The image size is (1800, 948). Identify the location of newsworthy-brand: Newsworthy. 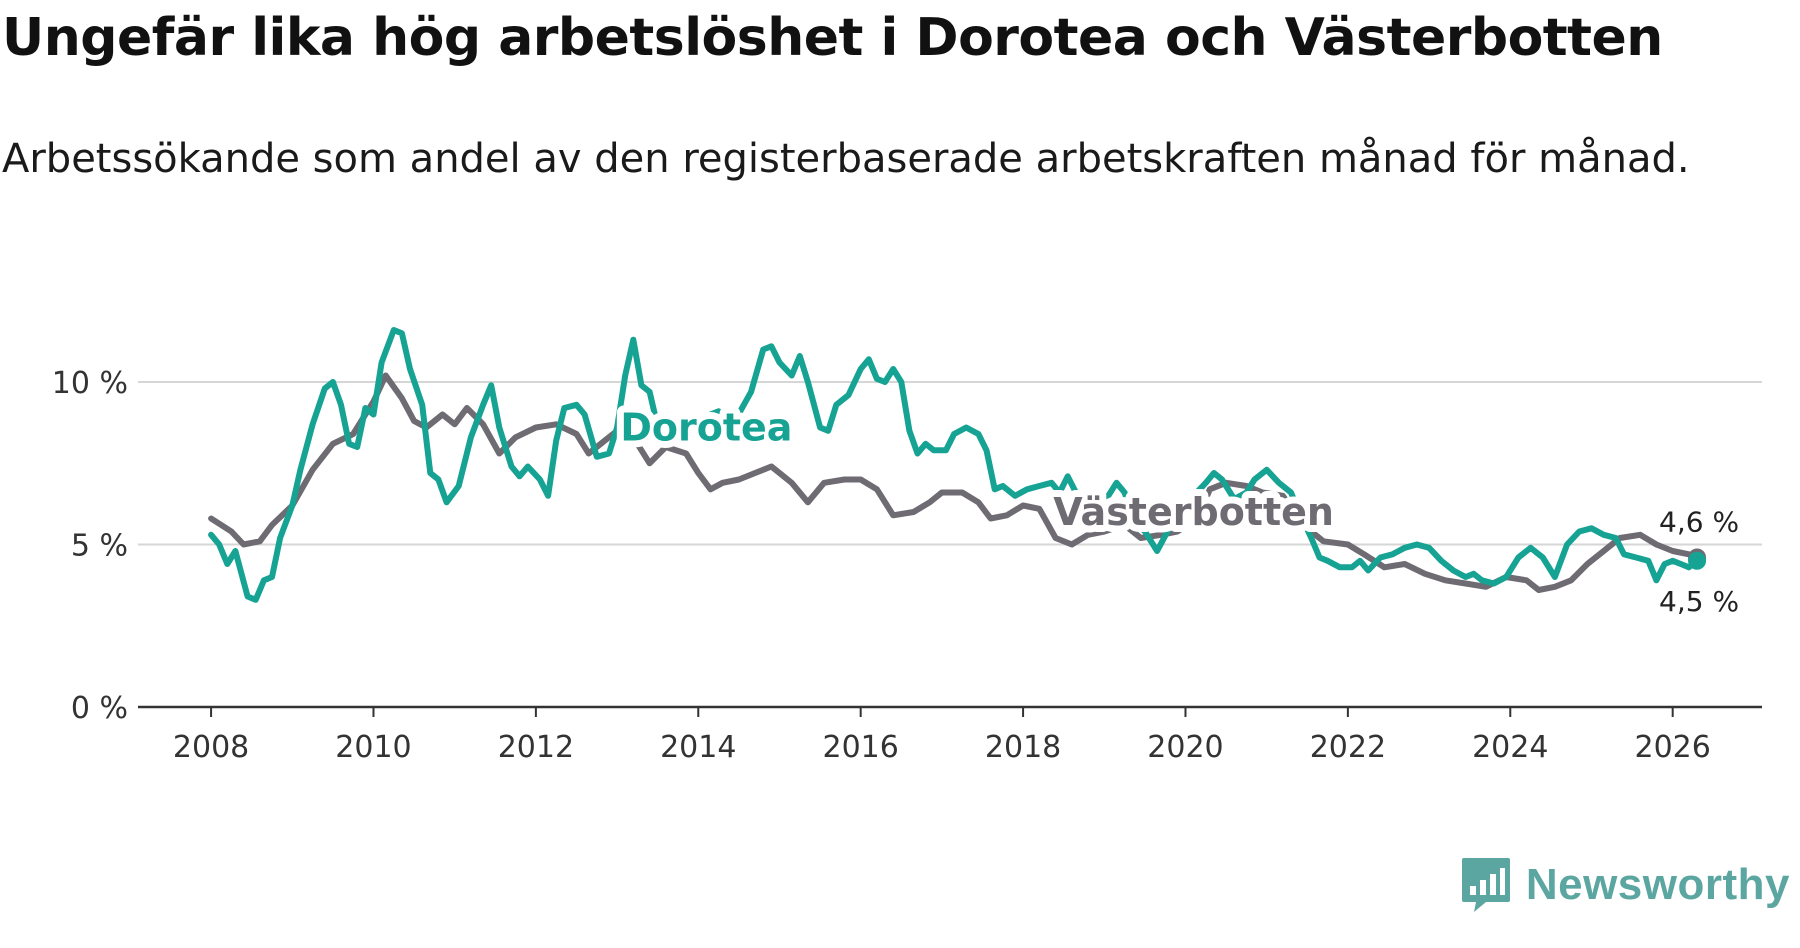
(1625, 885).